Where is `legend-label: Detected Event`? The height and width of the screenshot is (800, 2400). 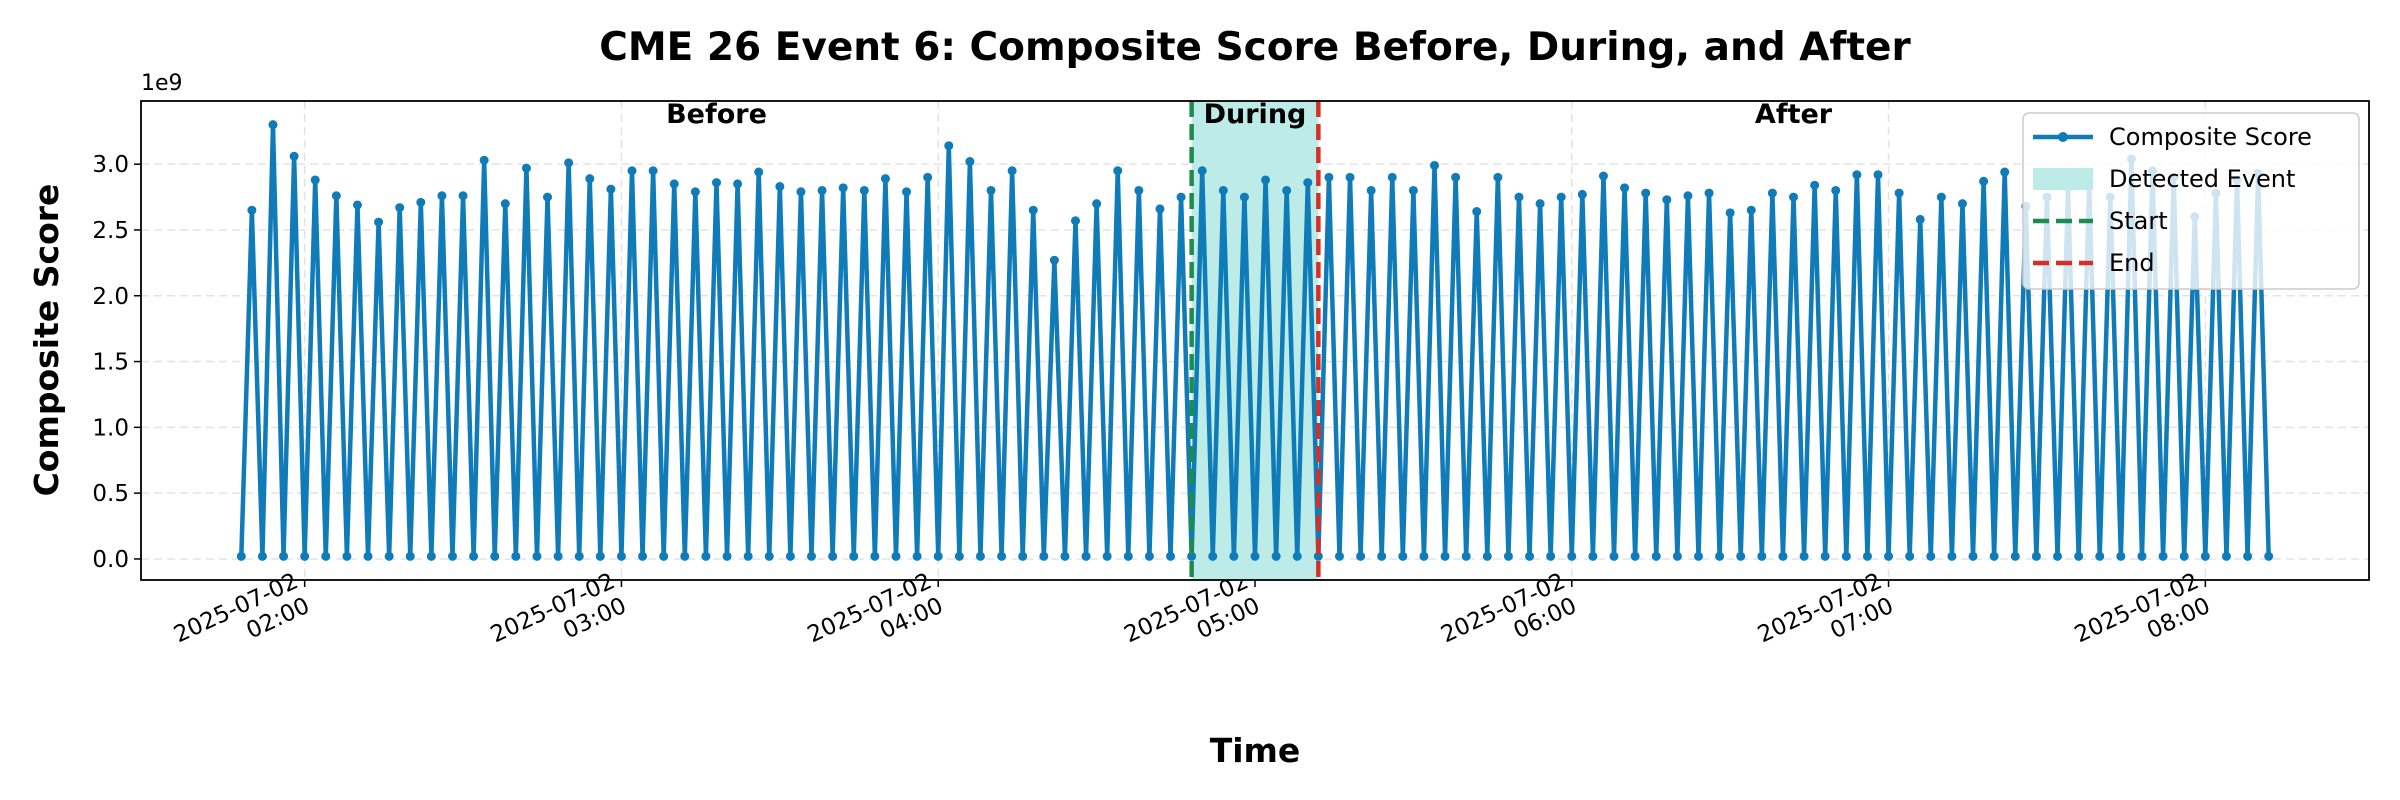 legend-label: Detected Event is located at coordinates (2202, 179).